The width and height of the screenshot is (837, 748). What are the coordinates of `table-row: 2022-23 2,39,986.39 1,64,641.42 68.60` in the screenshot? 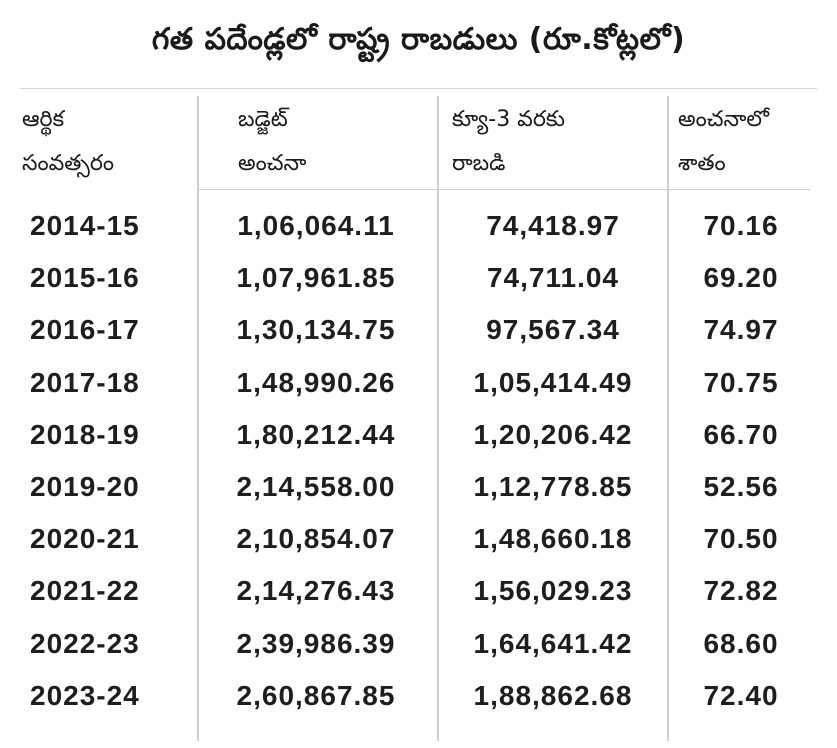 It's located at (418, 644).